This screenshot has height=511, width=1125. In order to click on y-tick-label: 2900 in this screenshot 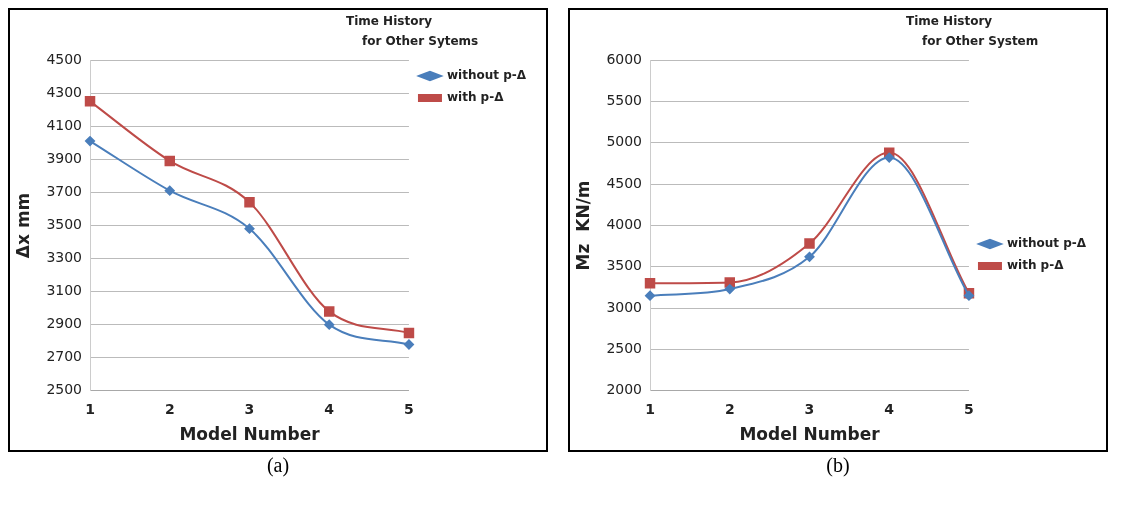, I will do `click(64, 323)`.